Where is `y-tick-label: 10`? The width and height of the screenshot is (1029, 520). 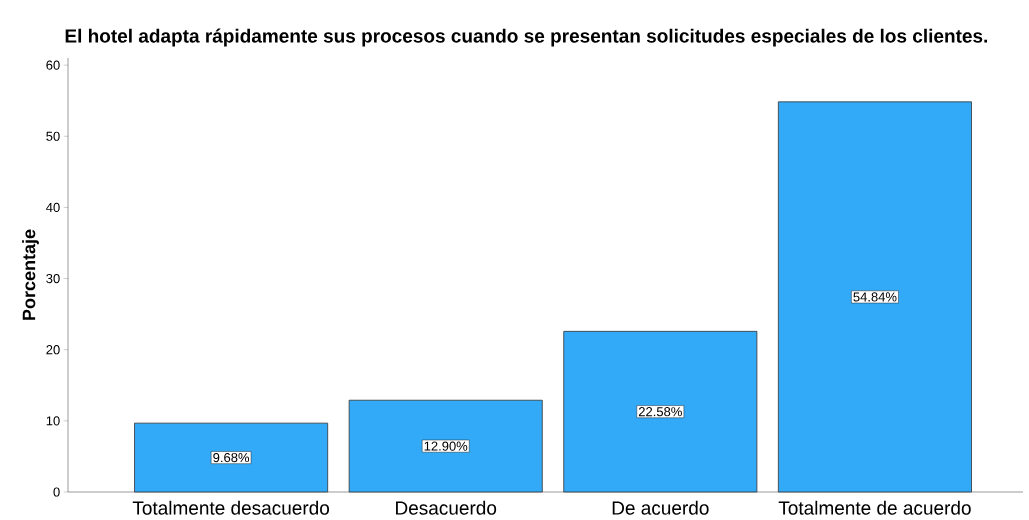
y-tick-label: 10 is located at coordinates (53, 421).